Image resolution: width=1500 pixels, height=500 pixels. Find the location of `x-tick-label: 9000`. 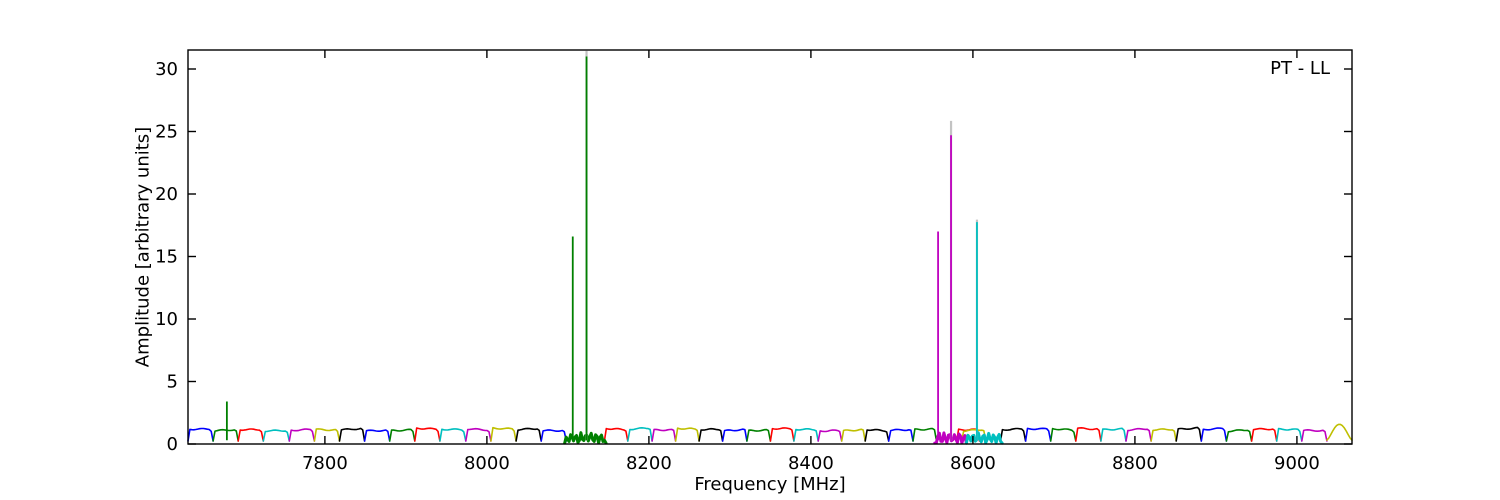

x-tick-label: 9000 is located at coordinates (1297, 463).